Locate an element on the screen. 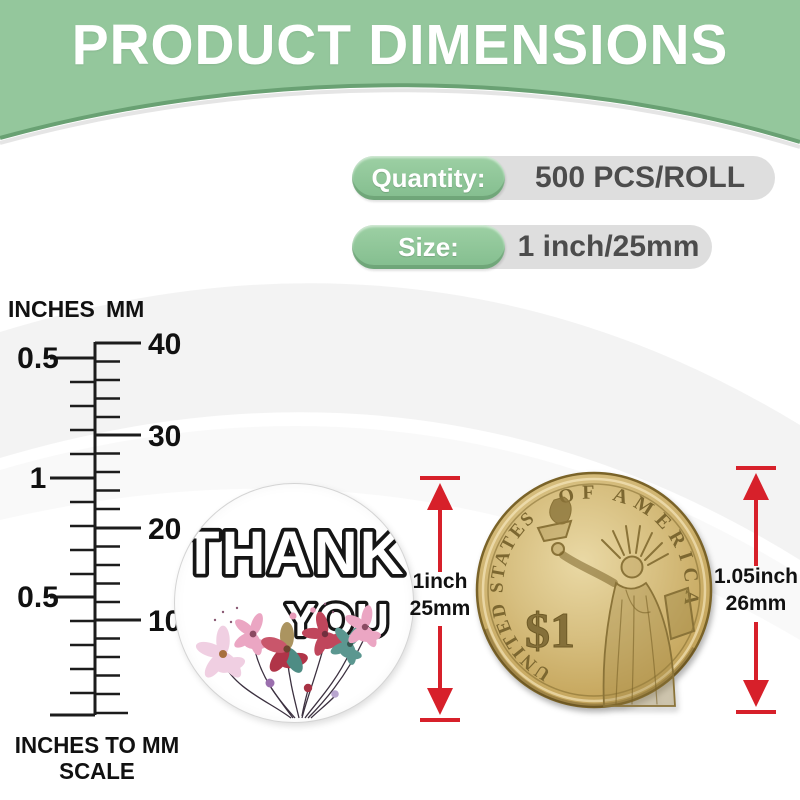 This screenshot has height=800, width=800. coin-size-inch: 1.05inch is located at coordinates (756, 576).